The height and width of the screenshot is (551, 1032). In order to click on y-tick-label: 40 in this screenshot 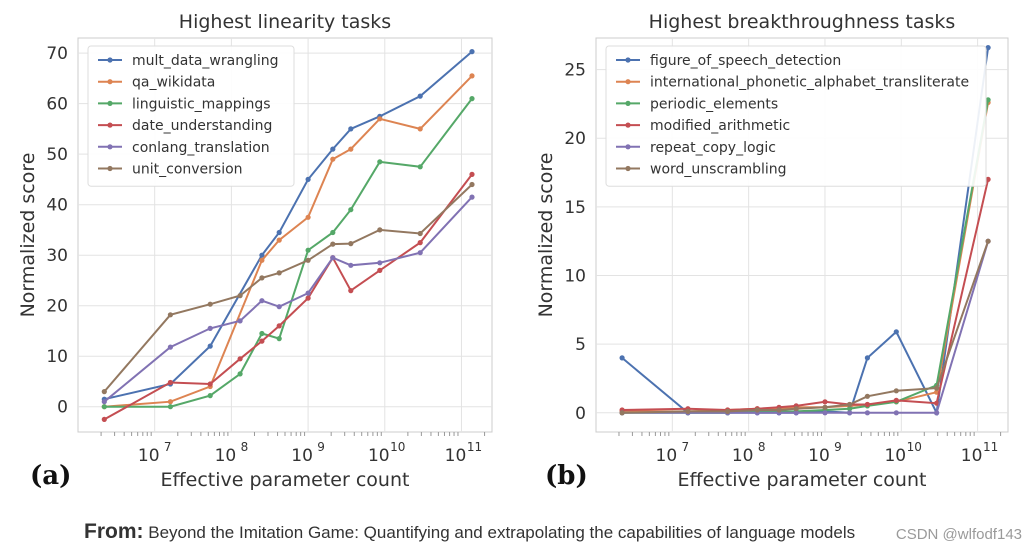, I will do `click(57, 206)`.